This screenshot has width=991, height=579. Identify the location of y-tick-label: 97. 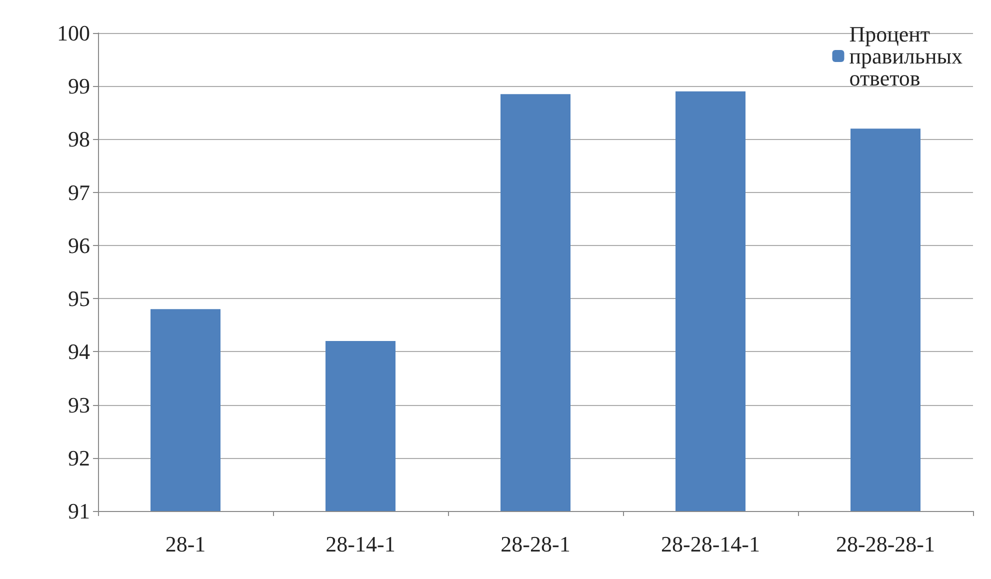
(79, 192).